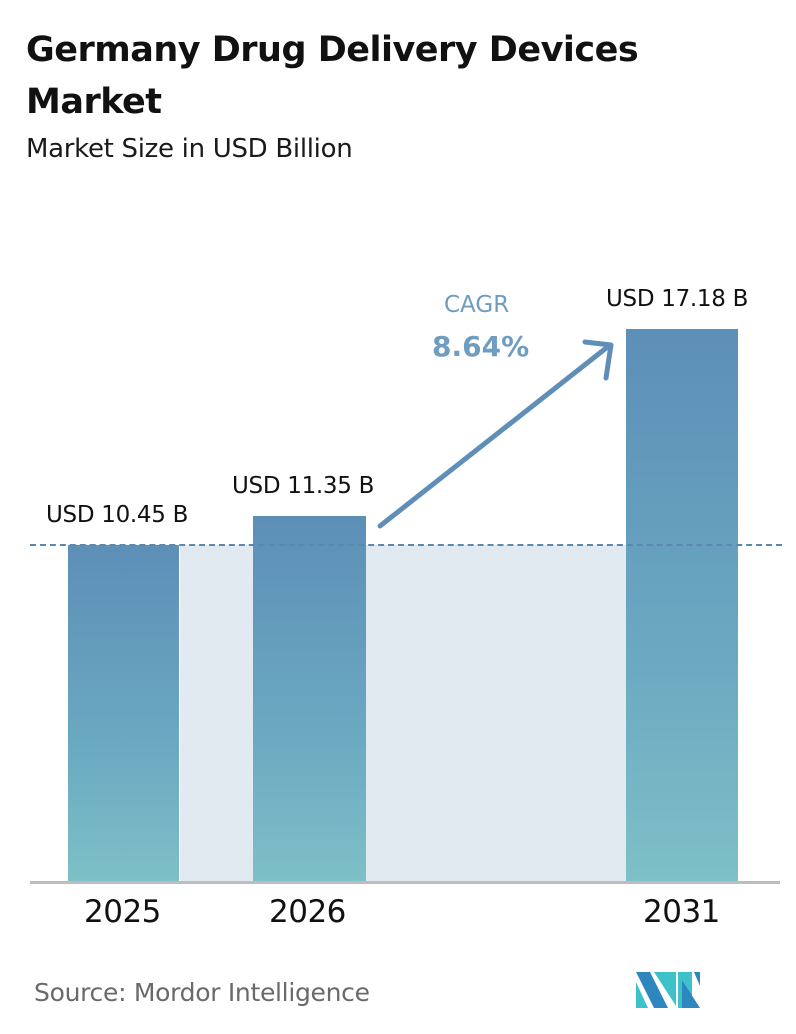  What do you see at coordinates (202, 992) in the screenshot?
I see `source-text: Source: Mordor Intelligence` at bounding box center [202, 992].